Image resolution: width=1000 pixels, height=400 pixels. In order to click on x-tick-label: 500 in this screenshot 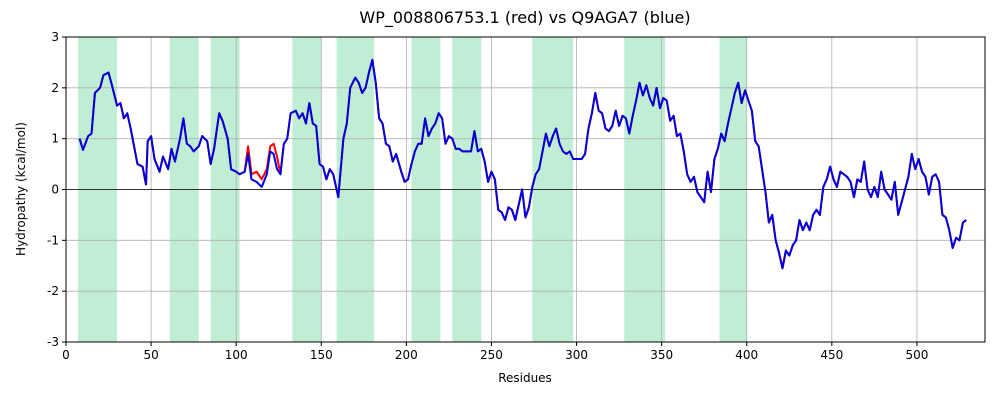, I will do `click(916, 355)`.